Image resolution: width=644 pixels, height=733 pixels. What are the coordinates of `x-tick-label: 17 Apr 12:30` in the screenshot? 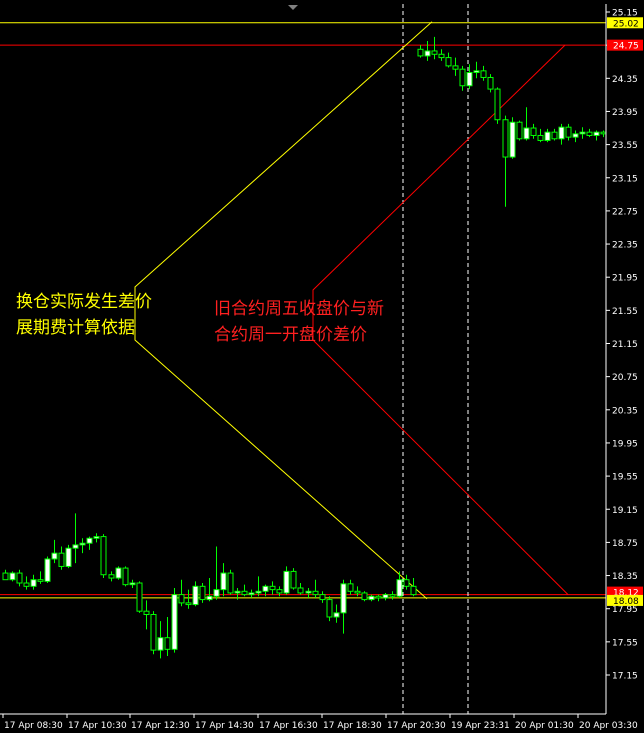 It's located at (160, 726).